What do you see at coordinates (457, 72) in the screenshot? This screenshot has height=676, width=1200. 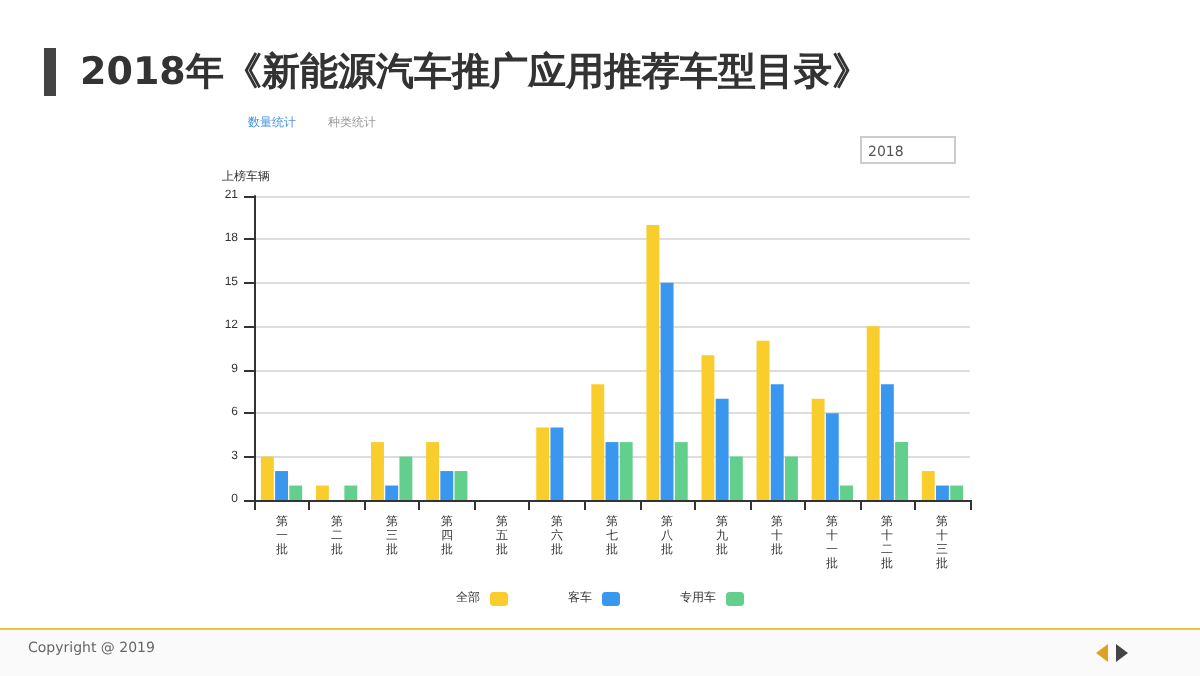 I see `chart-title: 2018年《新能源汽车推广应用推荐车型目录》` at bounding box center [457, 72].